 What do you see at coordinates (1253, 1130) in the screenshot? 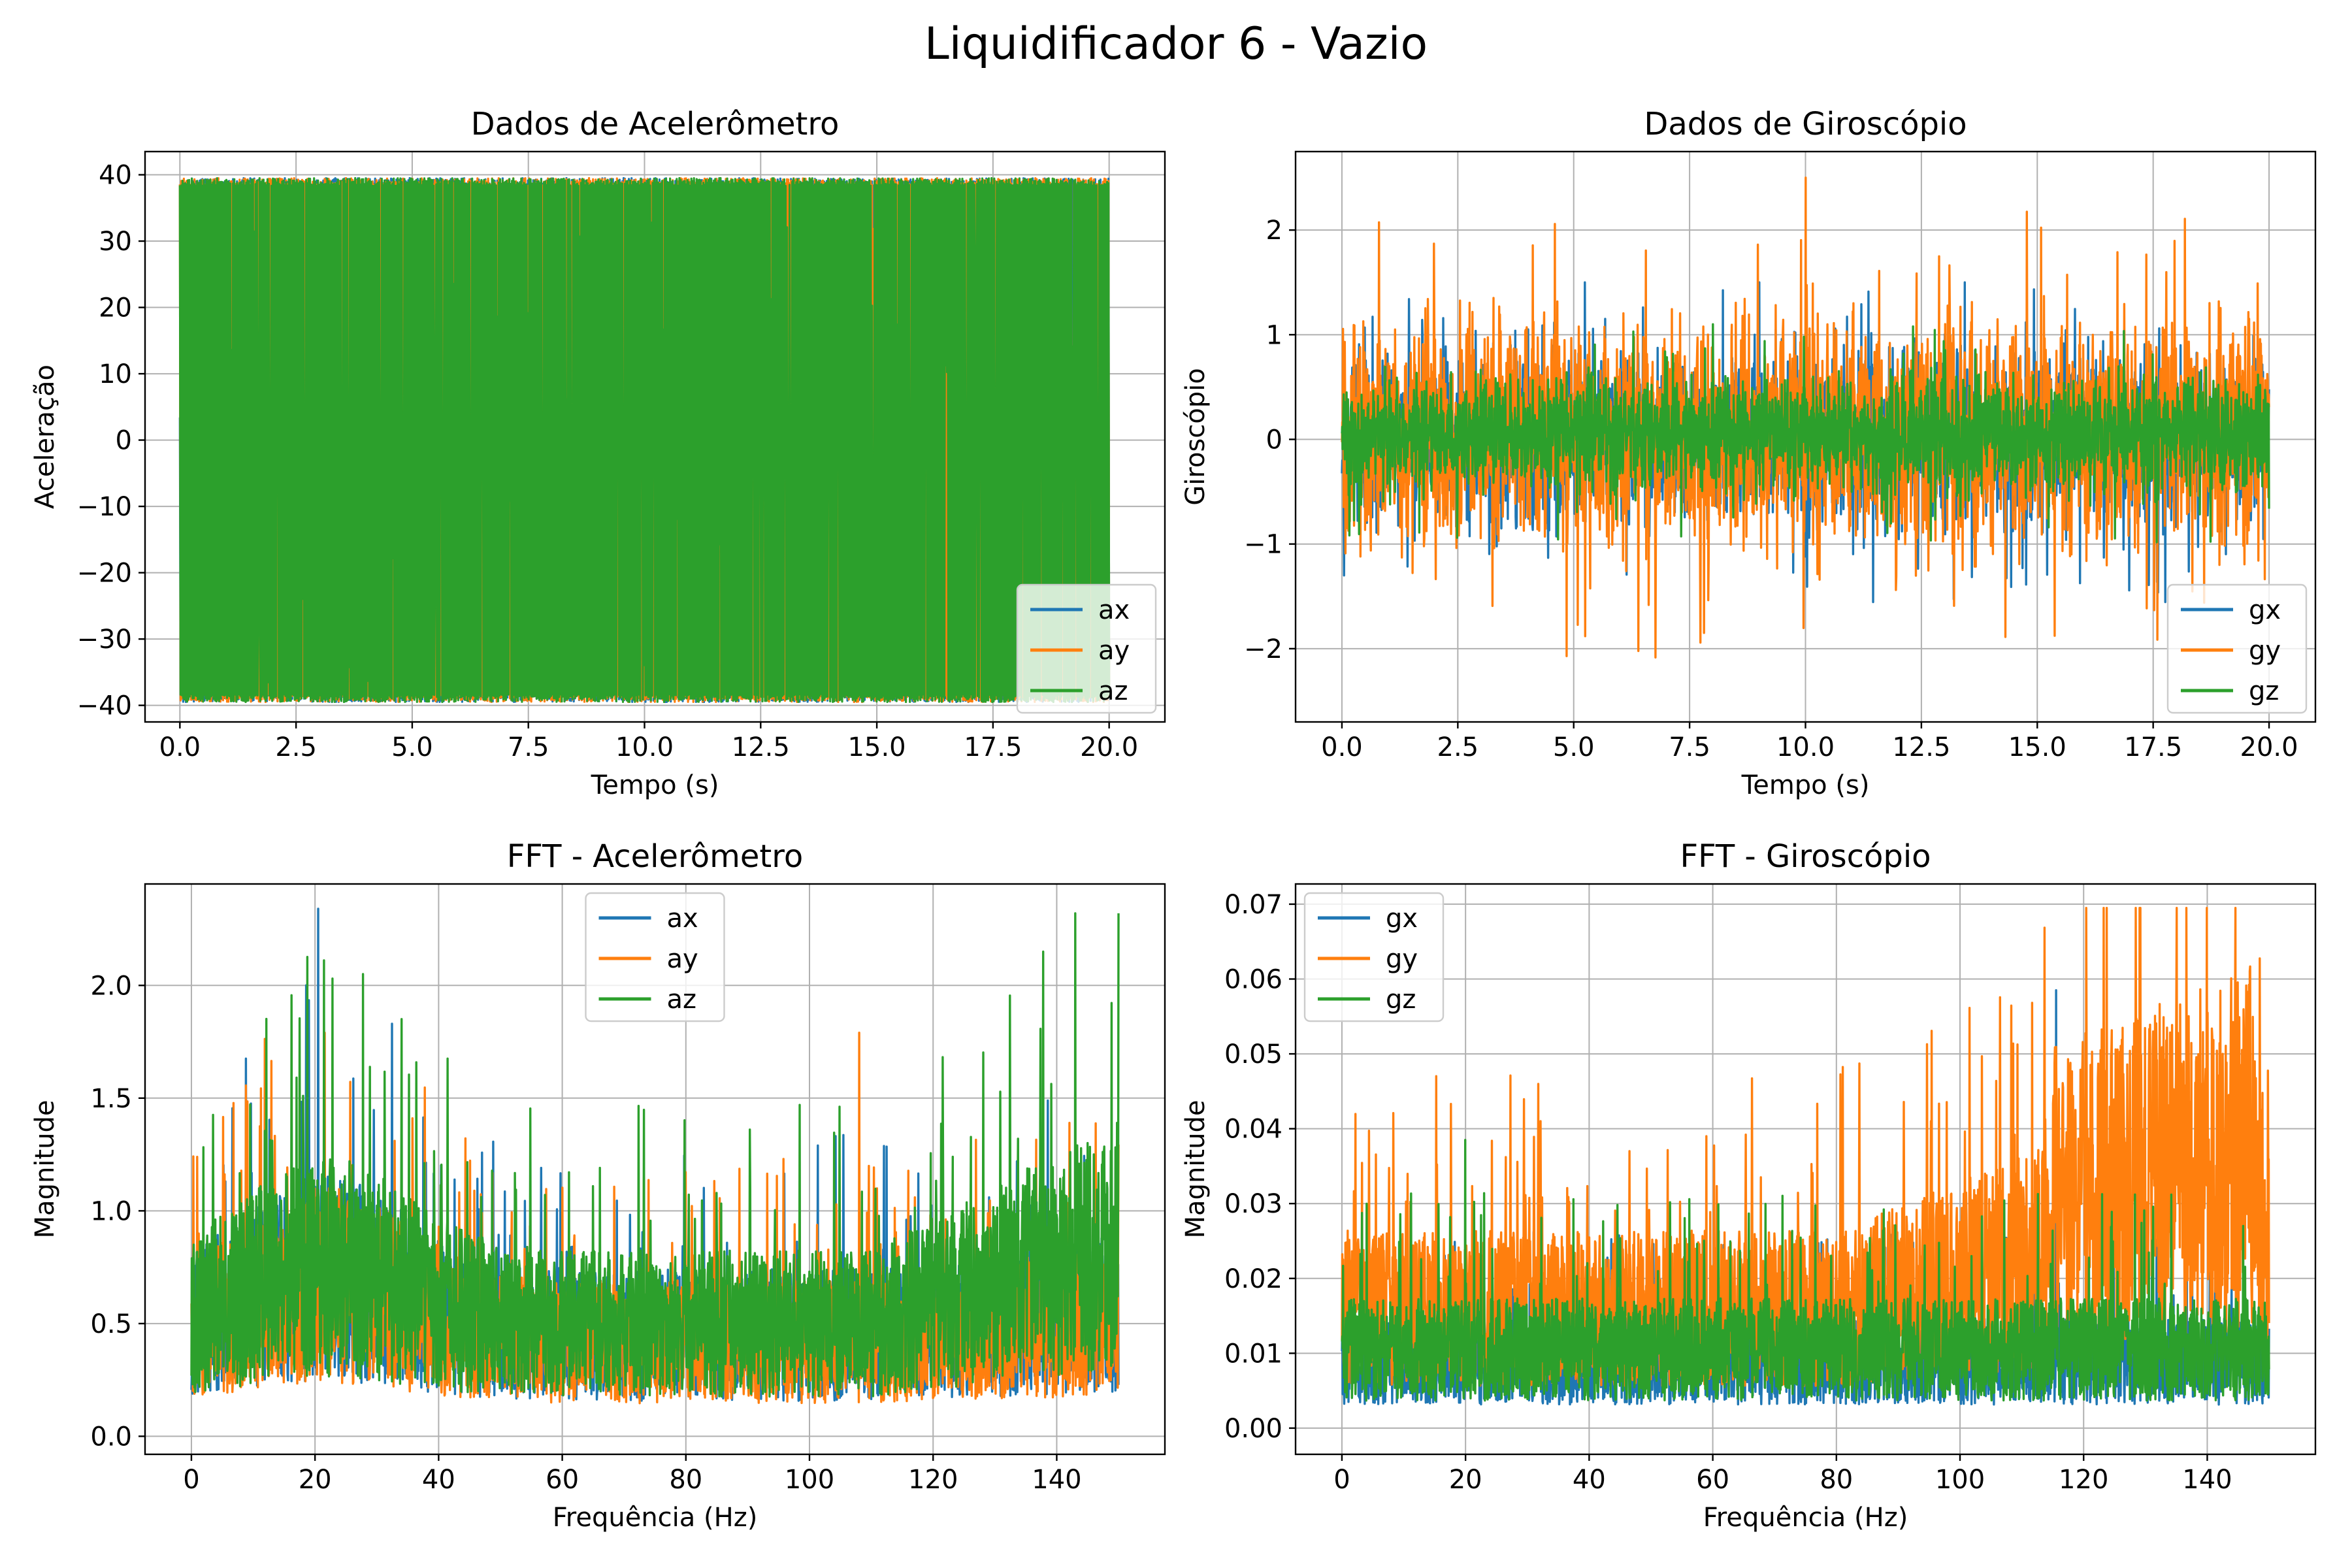
I see `y-tick-label: 0.04` at bounding box center [1253, 1130].